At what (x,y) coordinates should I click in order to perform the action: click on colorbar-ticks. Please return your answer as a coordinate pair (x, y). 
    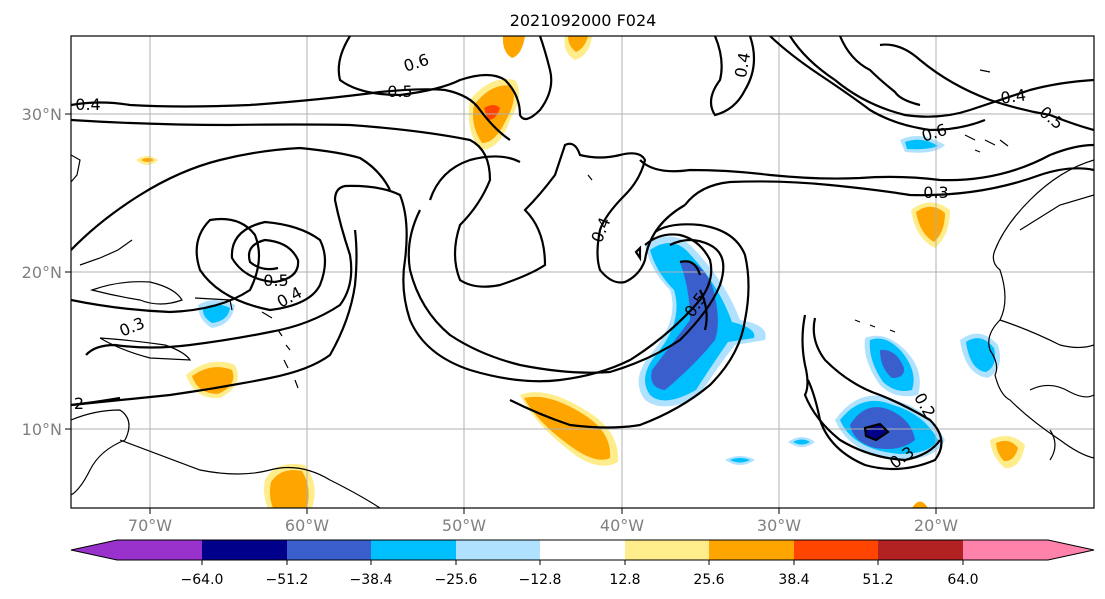
    Looking at the image, I should click on (582, 562).